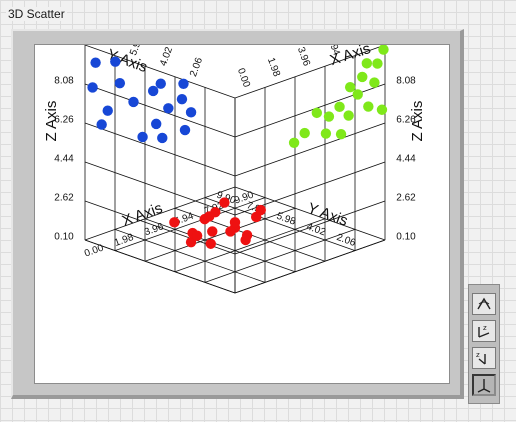  What do you see at coordinates (166, 56) in the screenshot?
I see `y-tick-label-top: 4.02` at bounding box center [166, 56].